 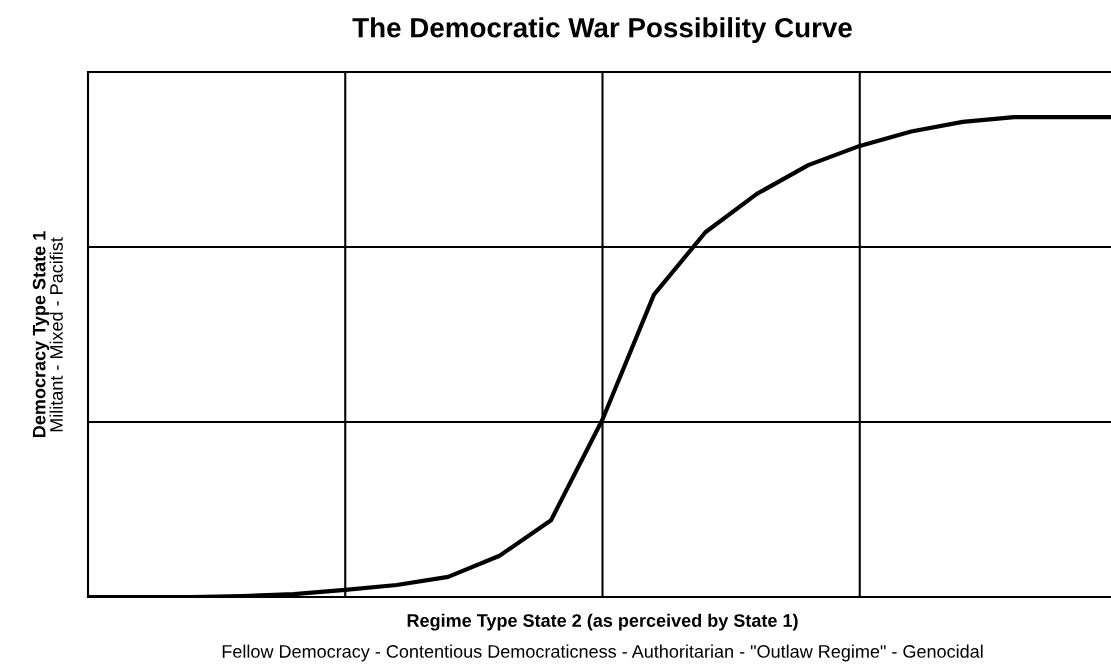 I want to click on x-axis-title: Regime Type State 2 (as perceived by State 1), so click(x=602, y=622).